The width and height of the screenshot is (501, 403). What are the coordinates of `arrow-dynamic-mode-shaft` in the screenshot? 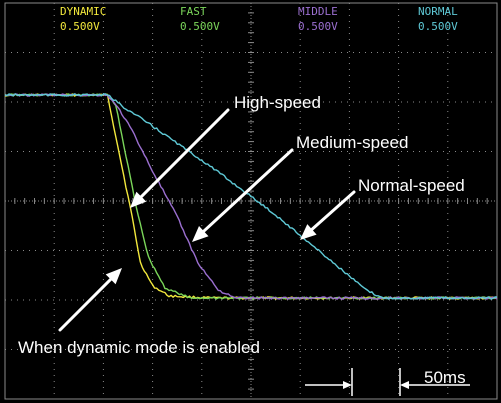 It's located at (85, 304).